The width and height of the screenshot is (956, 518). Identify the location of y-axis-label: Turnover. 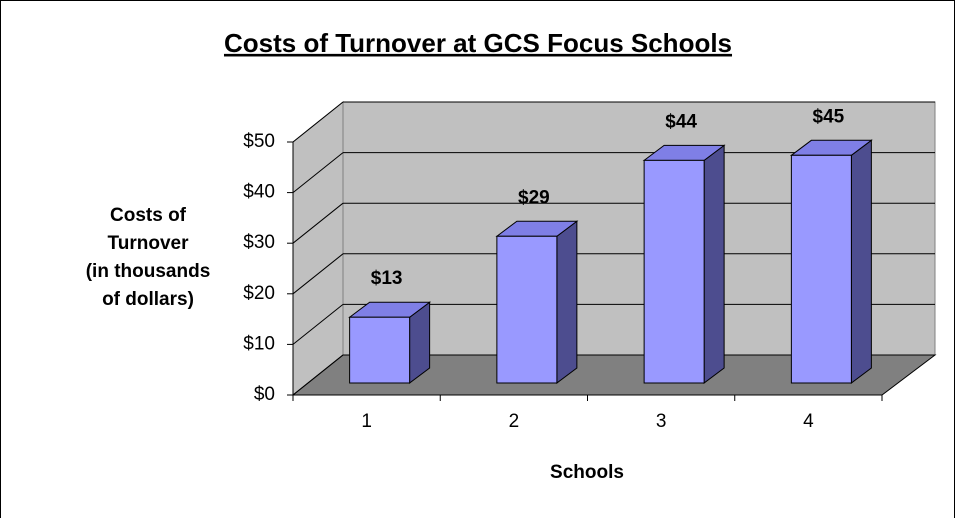
(149, 243).